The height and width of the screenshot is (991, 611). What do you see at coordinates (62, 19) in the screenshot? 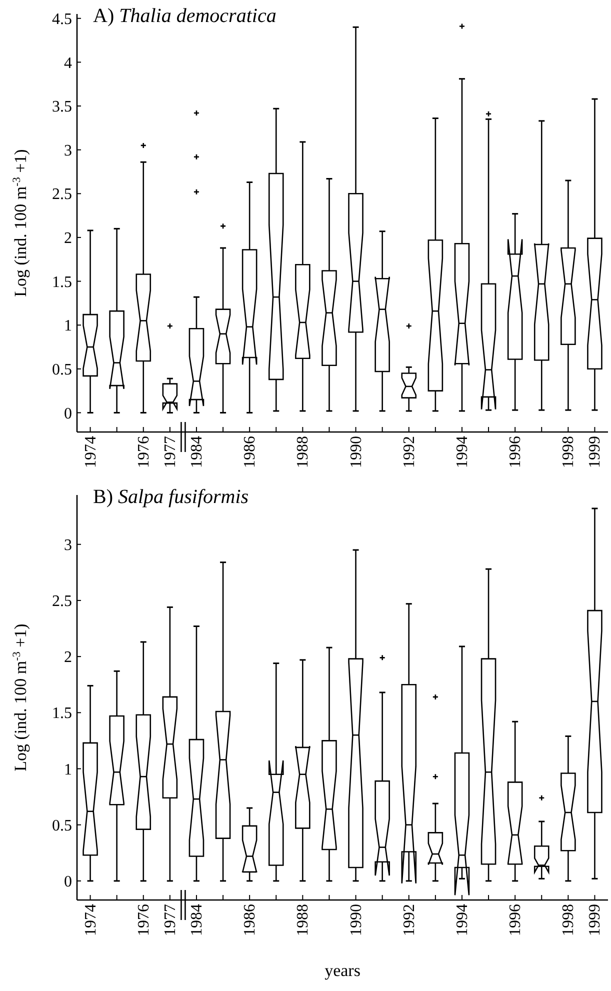
I see `y-tick-label: 4.5` at bounding box center [62, 19].